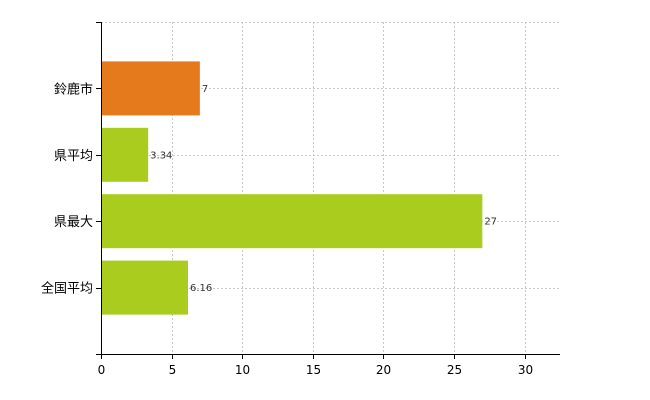 The height and width of the screenshot is (400, 650). I want to click on x-tick-label: 30, so click(525, 370).